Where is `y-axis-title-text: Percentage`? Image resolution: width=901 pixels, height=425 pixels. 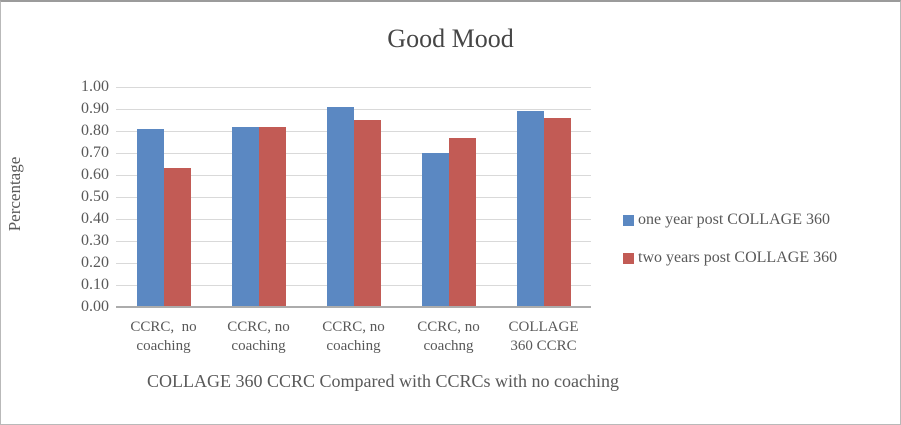
y-axis-title-text: Percentage is located at coordinates (14, 194).